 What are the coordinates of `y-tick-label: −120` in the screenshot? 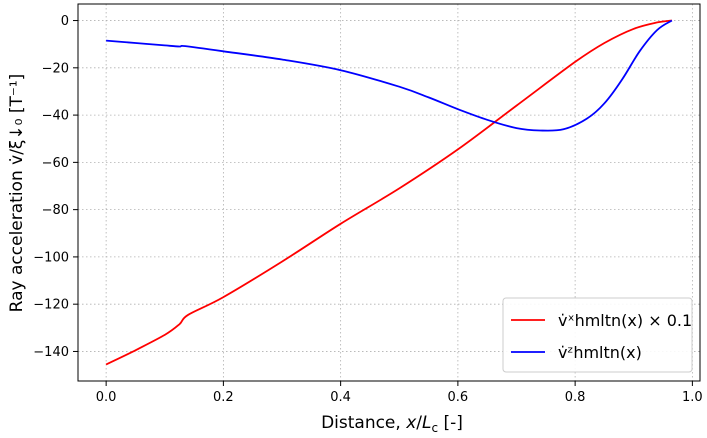 It's located at (51, 305).